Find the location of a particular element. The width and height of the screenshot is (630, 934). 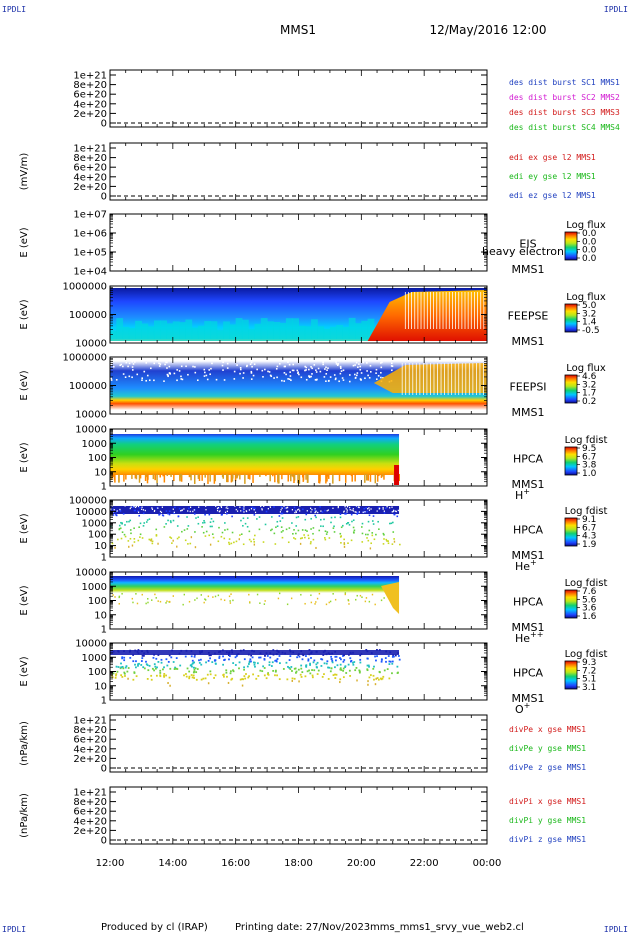

colorbar-value: 3.8 is located at coordinates (589, 466).